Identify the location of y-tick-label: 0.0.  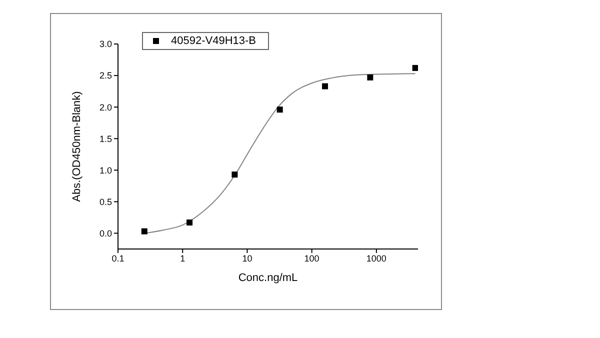
(105, 233).